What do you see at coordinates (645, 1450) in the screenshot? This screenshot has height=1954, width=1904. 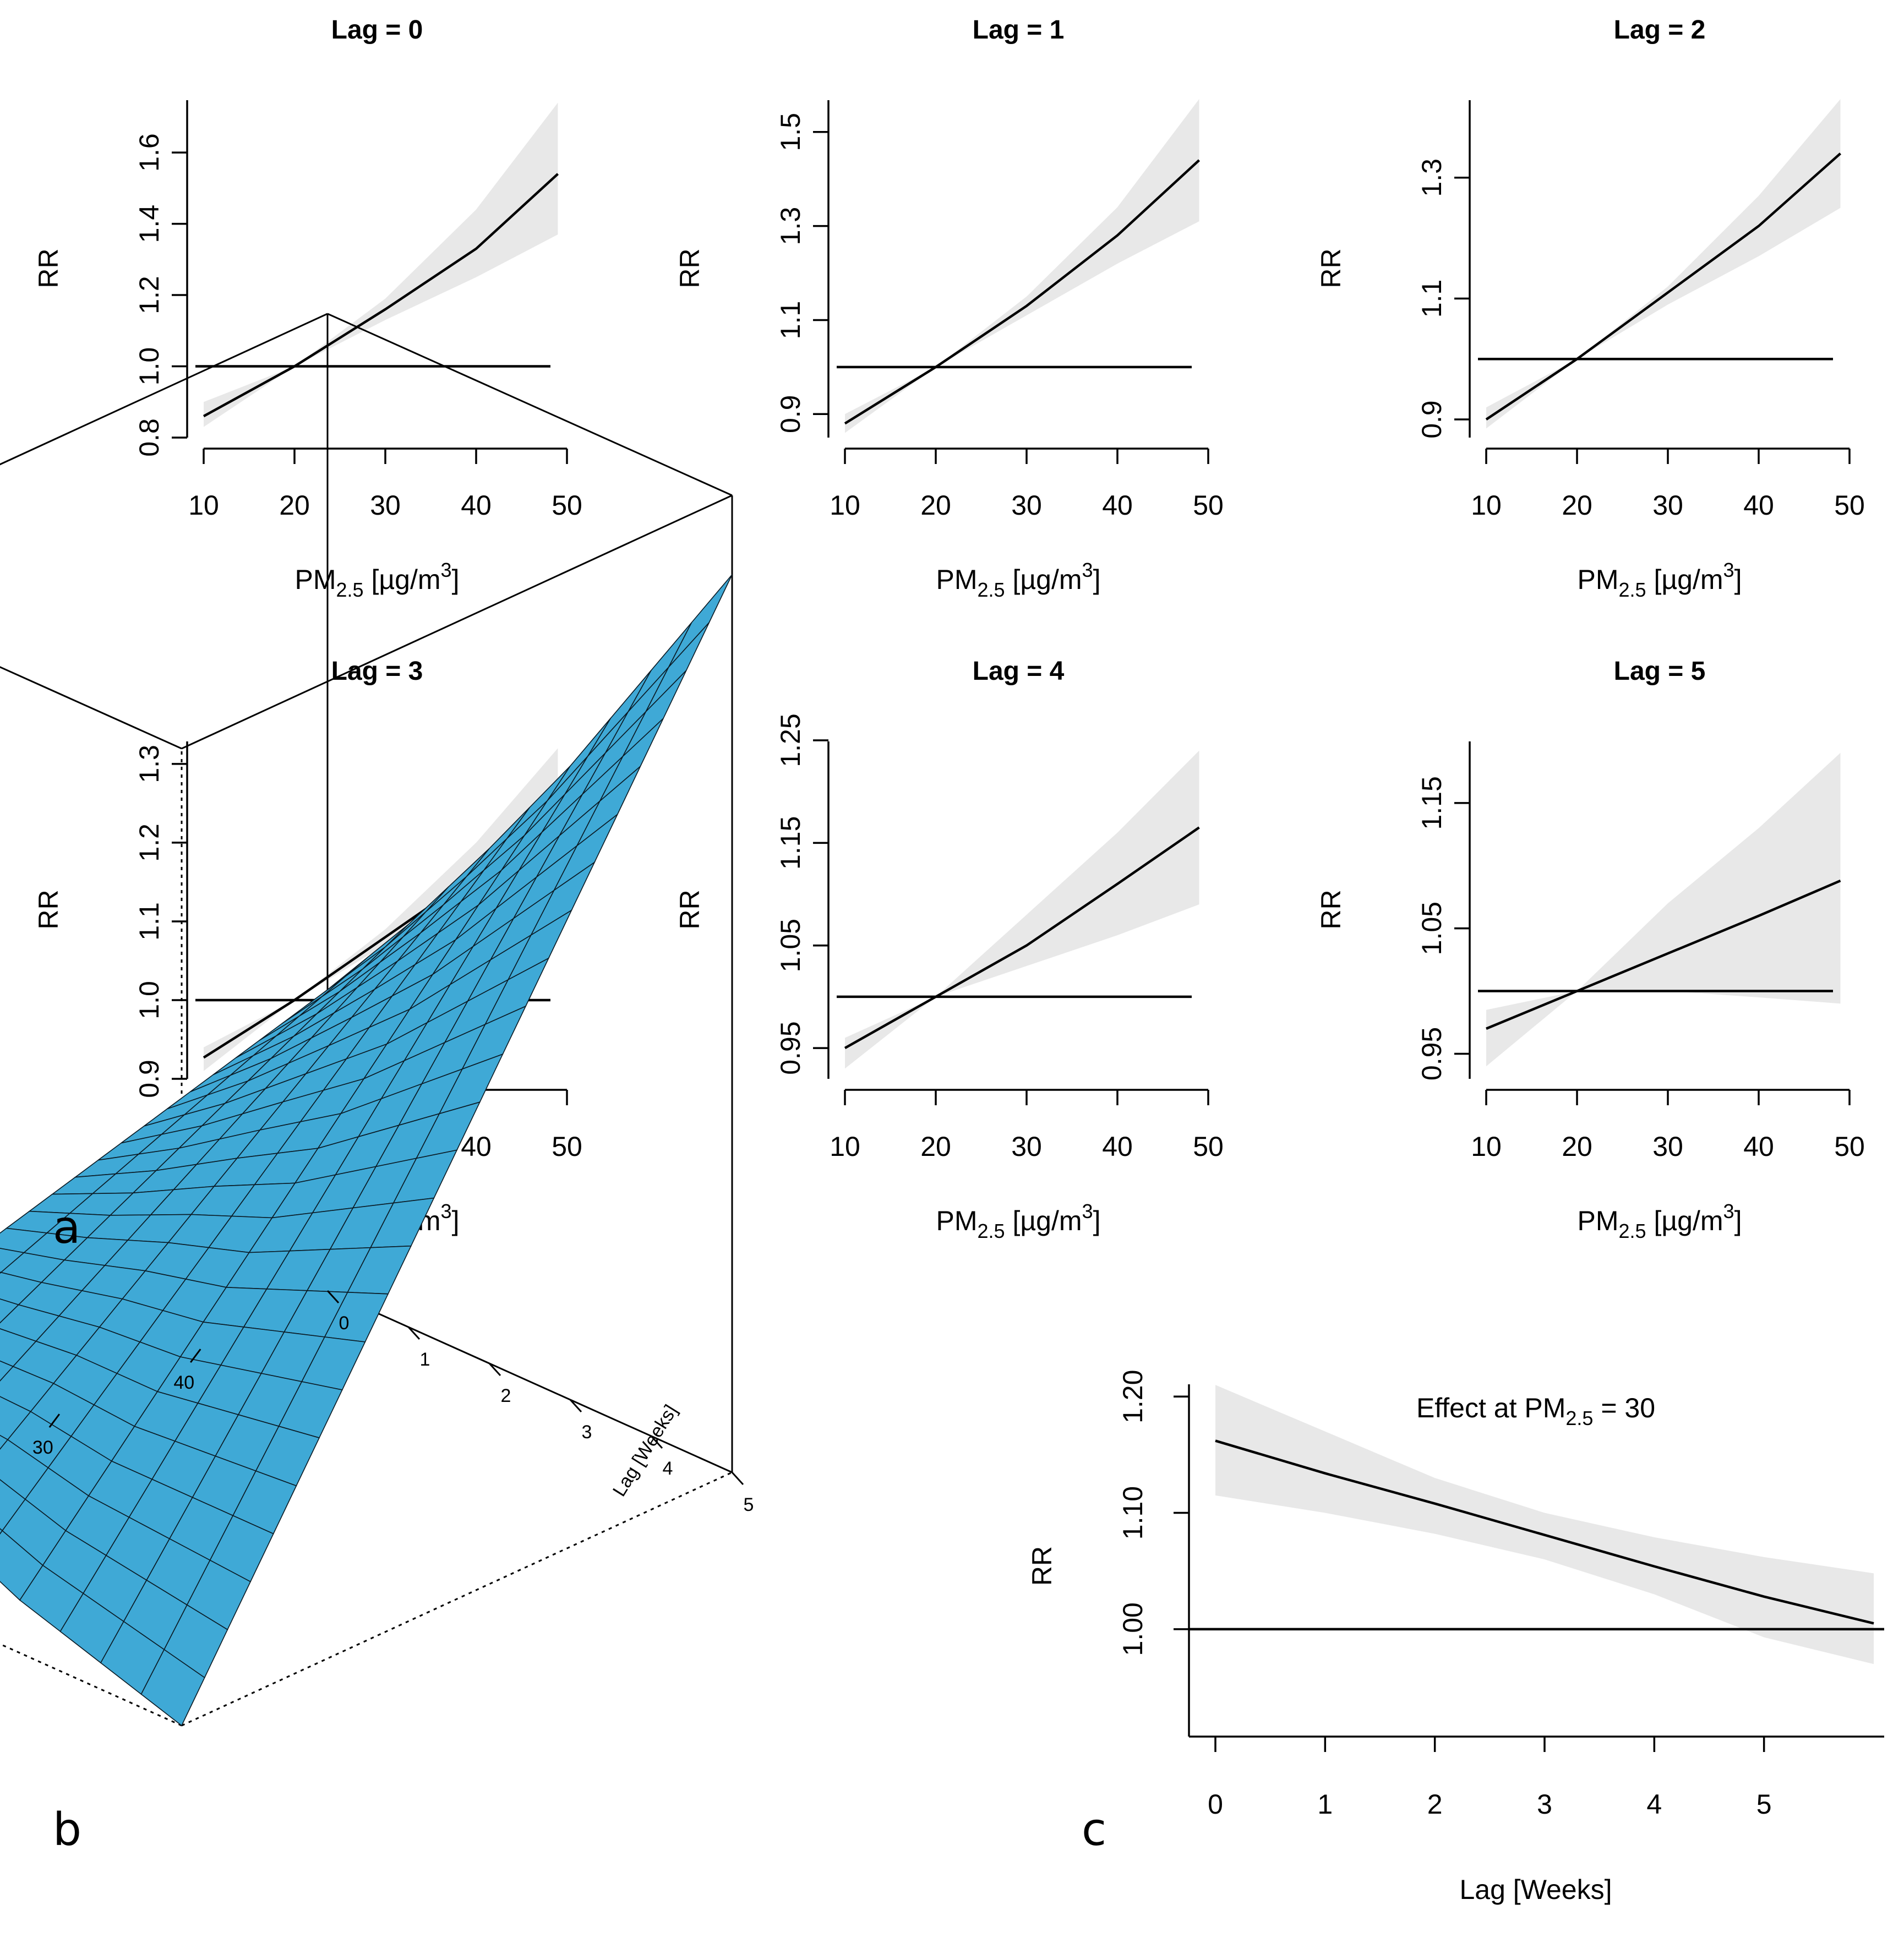 I see `lag-axis-label: Lag [Weeks]` at bounding box center [645, 1450].